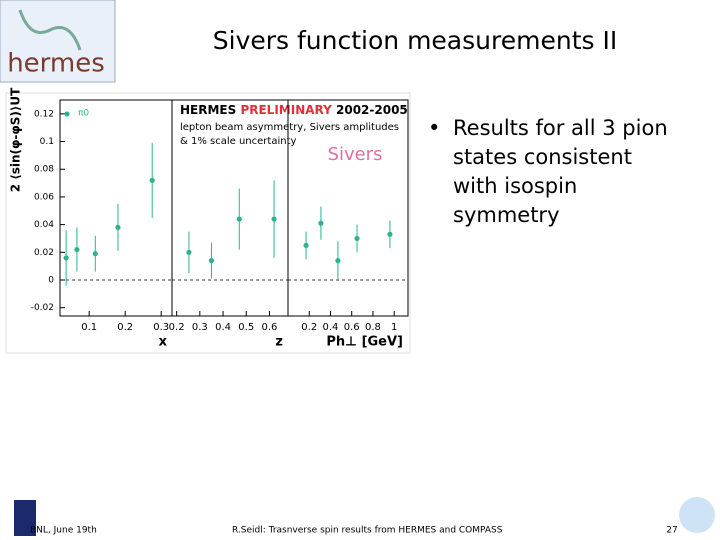  I want to click on y-tick-label: 0.1, so click(47, 142).